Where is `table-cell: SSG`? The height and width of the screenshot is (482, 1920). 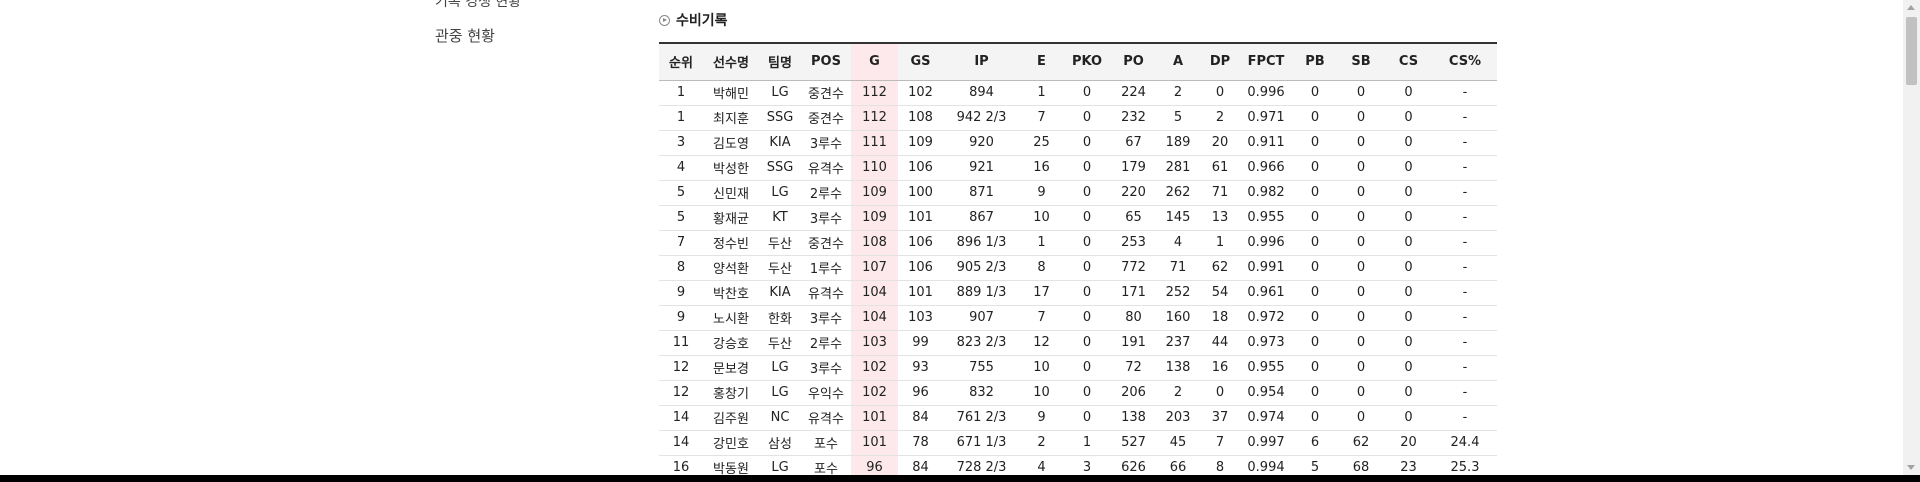
table-cell: SSG is located at coordinates (780, 118).